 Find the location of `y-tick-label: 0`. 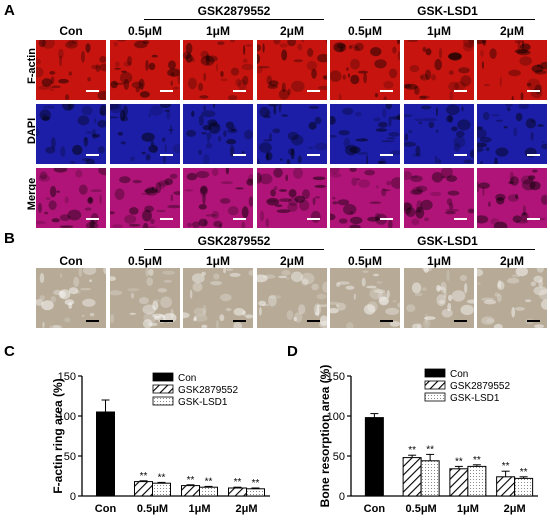

y-tick-label: 0 is located at coordinates (342, 497).